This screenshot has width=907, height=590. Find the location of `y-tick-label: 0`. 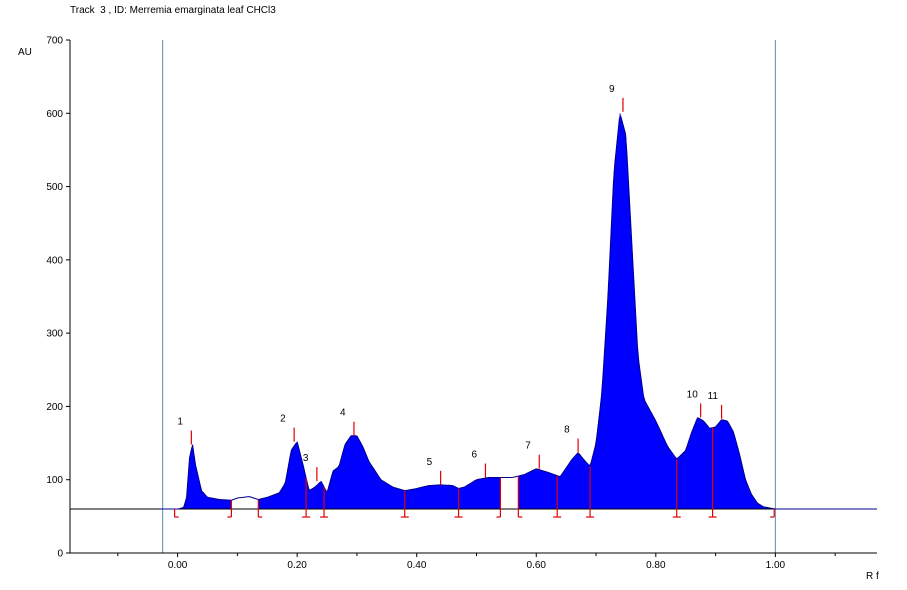

y-tick-label: 0 is located at coordinates (60, 554).